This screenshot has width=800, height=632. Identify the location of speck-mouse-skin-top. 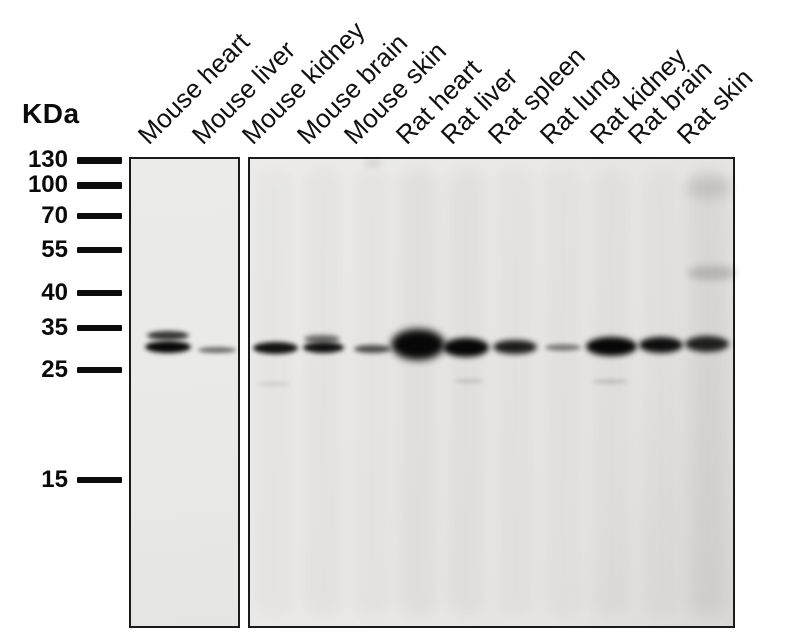
(373, 163).